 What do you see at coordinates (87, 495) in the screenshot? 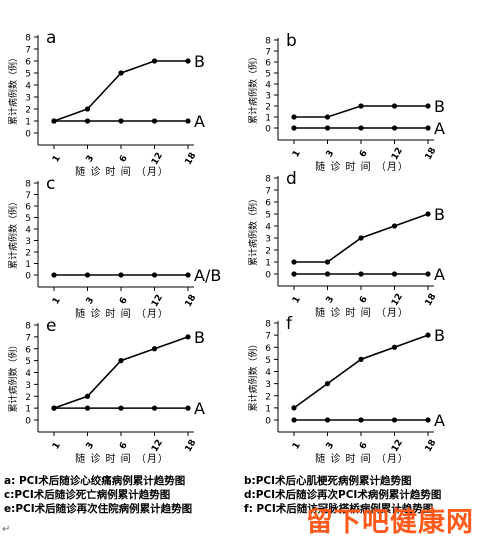
I see `caption-c: c:PCI术后随诊死亡病例累计趋势图` at bounding box center [87, 495].